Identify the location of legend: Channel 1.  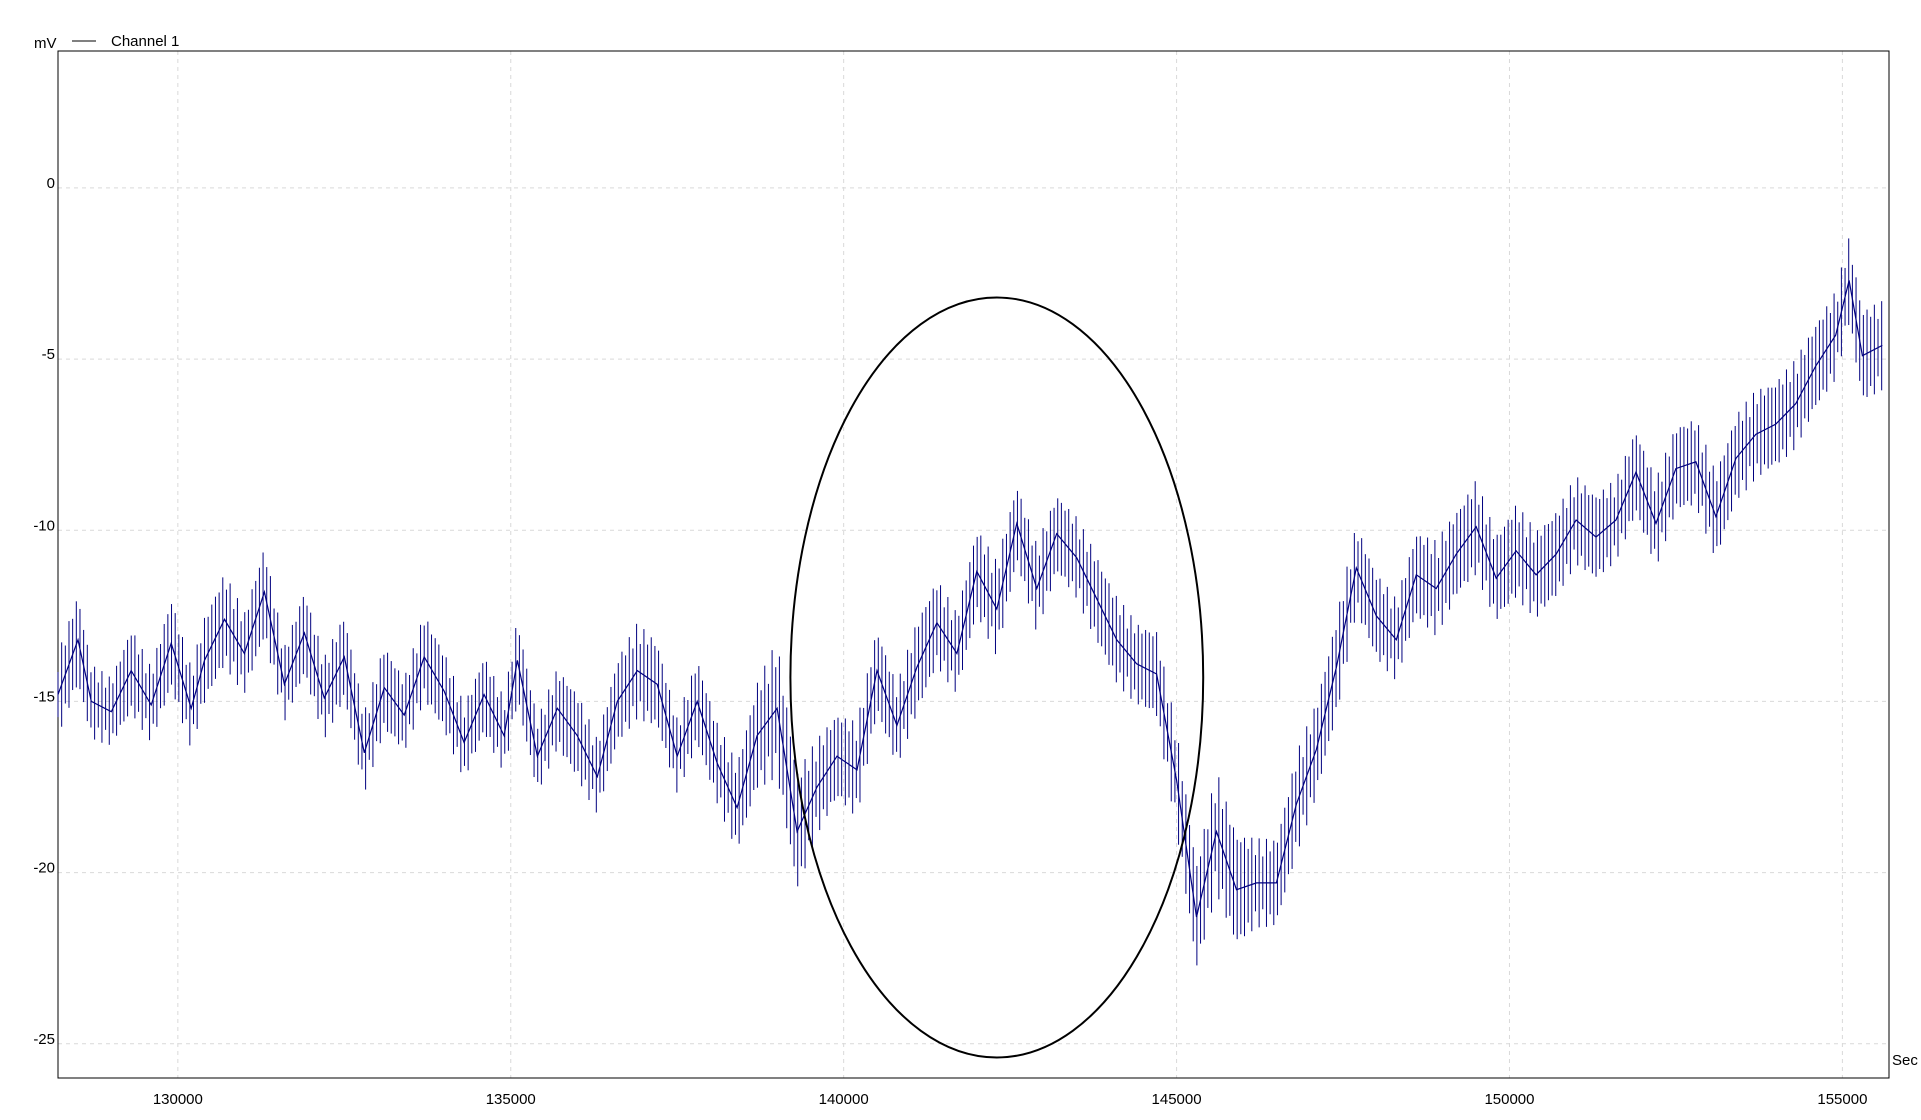
(125, 41).